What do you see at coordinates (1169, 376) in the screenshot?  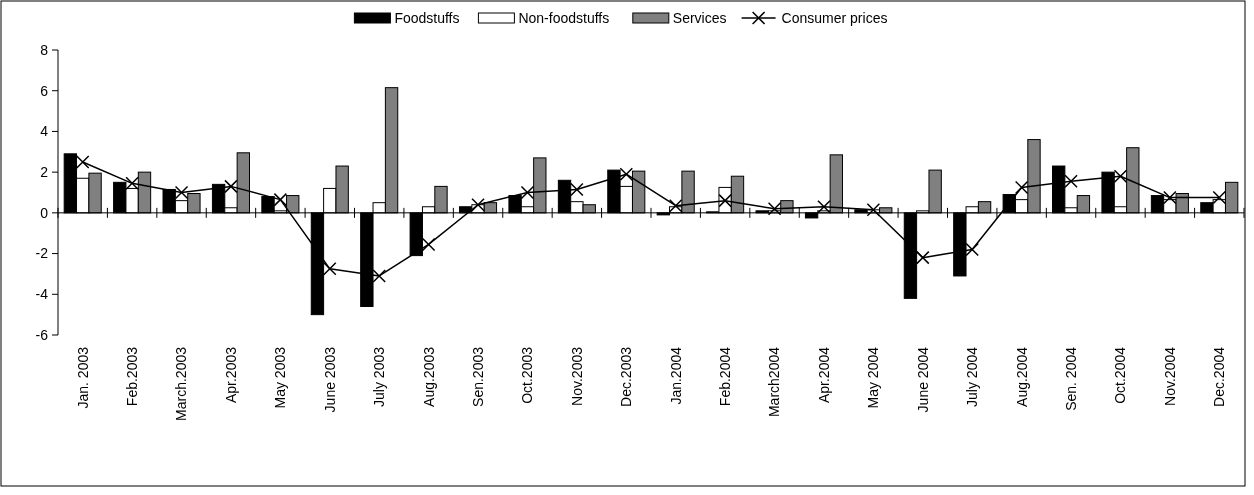 I see `x-tick-label: Nov.2004` at bounding box center [1169, 376].